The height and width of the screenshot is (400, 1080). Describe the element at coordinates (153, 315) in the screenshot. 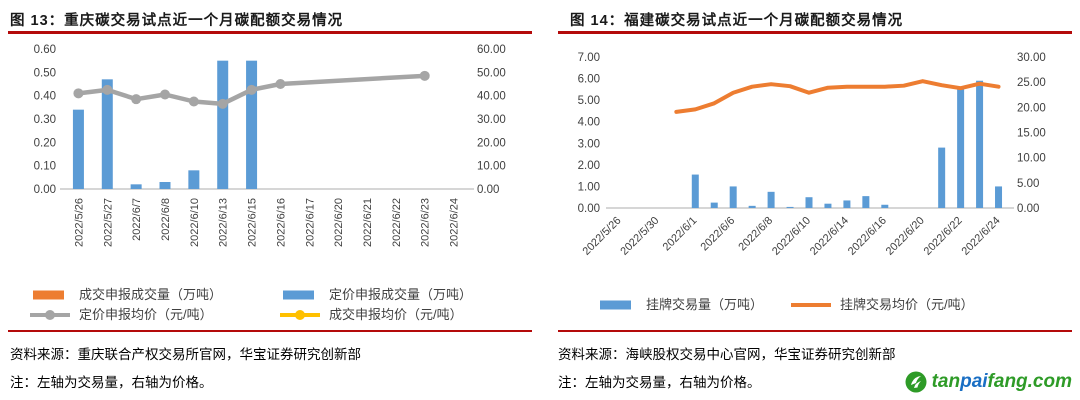

I see `legend-item: 定价申报均价（元/吨）` at that location.